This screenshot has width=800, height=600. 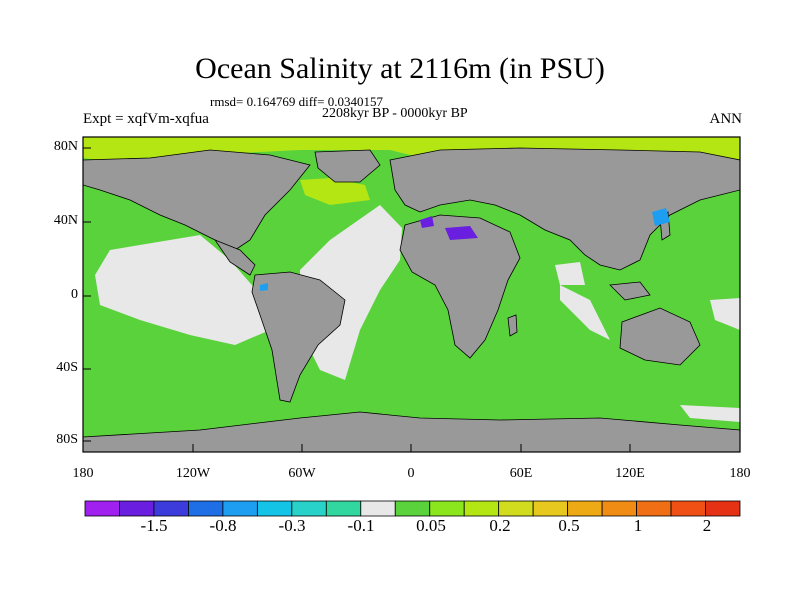 I want to click on lon-label: 60W, so click(x=302, y=473).